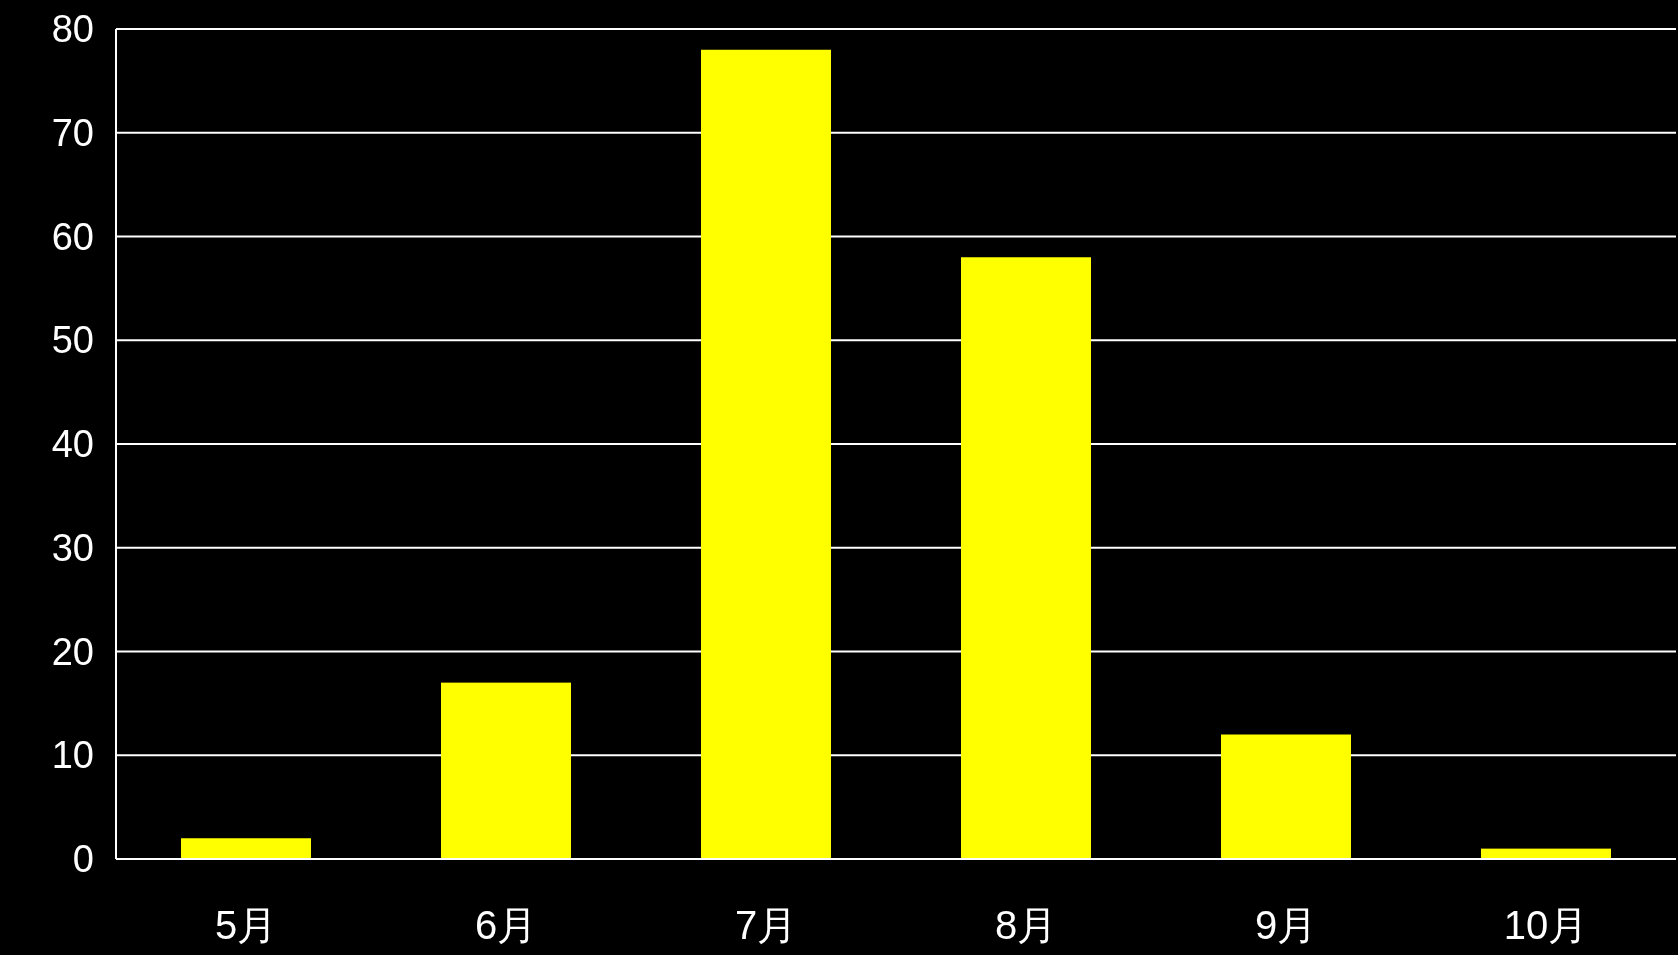 The image size is (1678, 955). Describe the element at coordinates (72, 236) in the screenshot. I see `y-tick-label: 60` at that location.